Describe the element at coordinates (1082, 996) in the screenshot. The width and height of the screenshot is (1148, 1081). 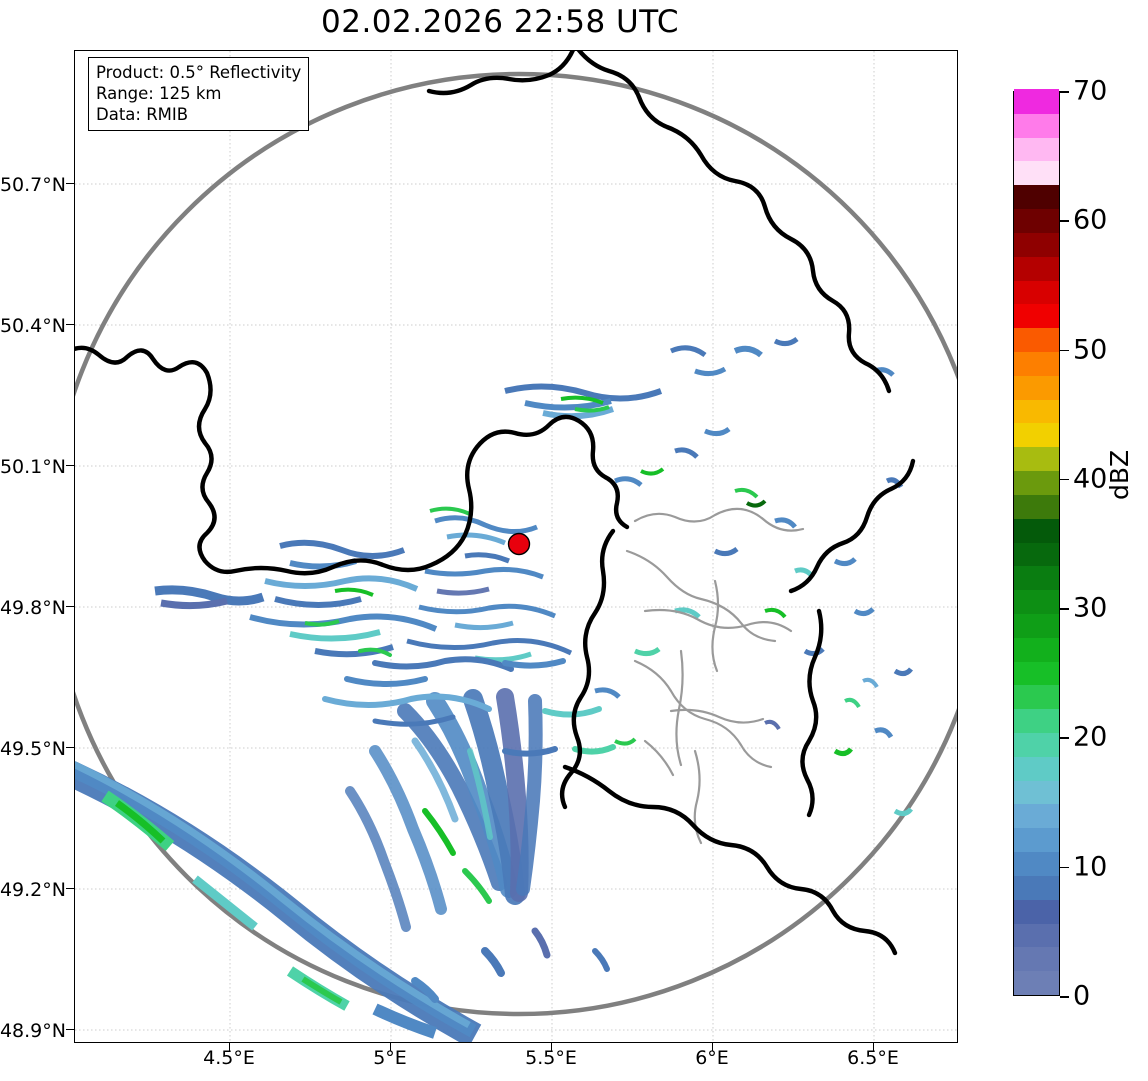
I see `colorbar-tick-label-0: 0` at that location.